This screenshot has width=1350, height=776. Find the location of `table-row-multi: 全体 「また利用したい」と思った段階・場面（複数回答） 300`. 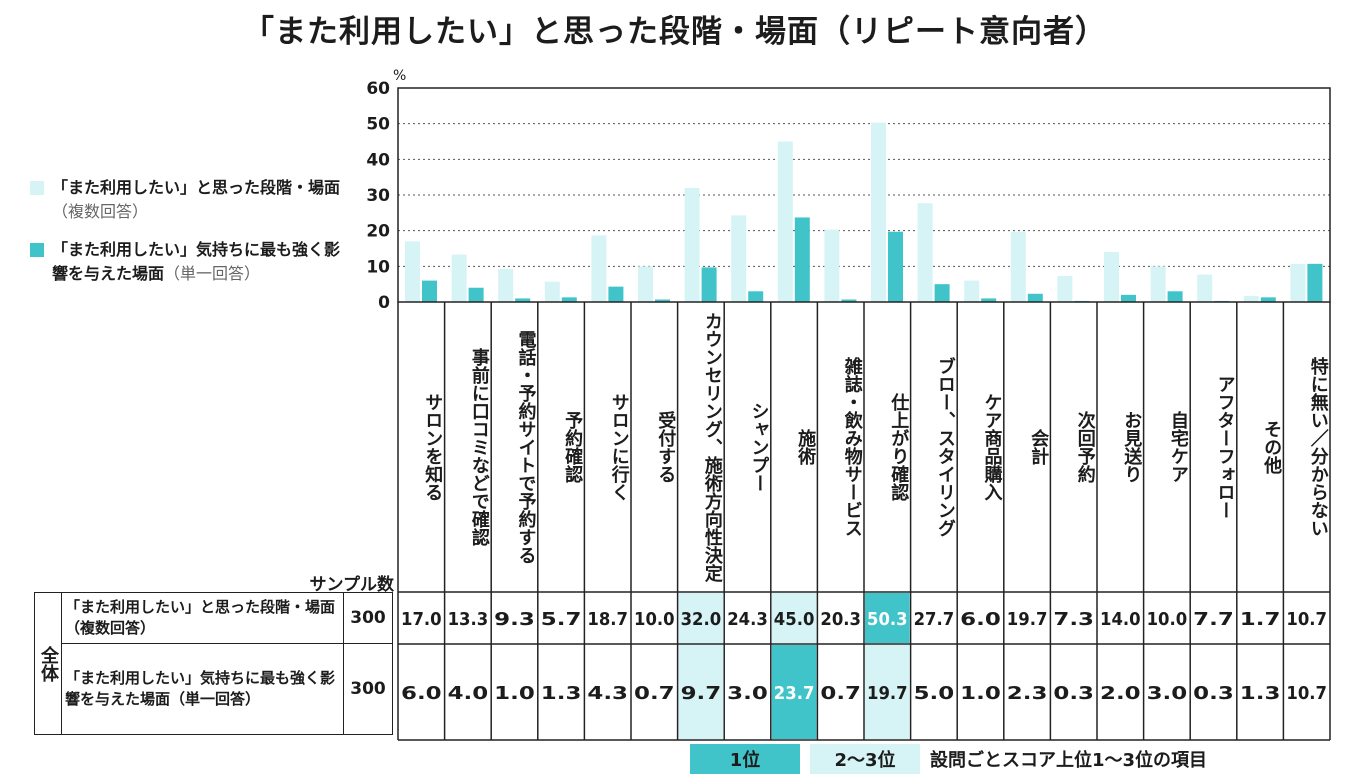

table-row-multi: 全体 「また利用したい」と思った段階・場面（複数回答） 300 is located at coordinates (213, 663).